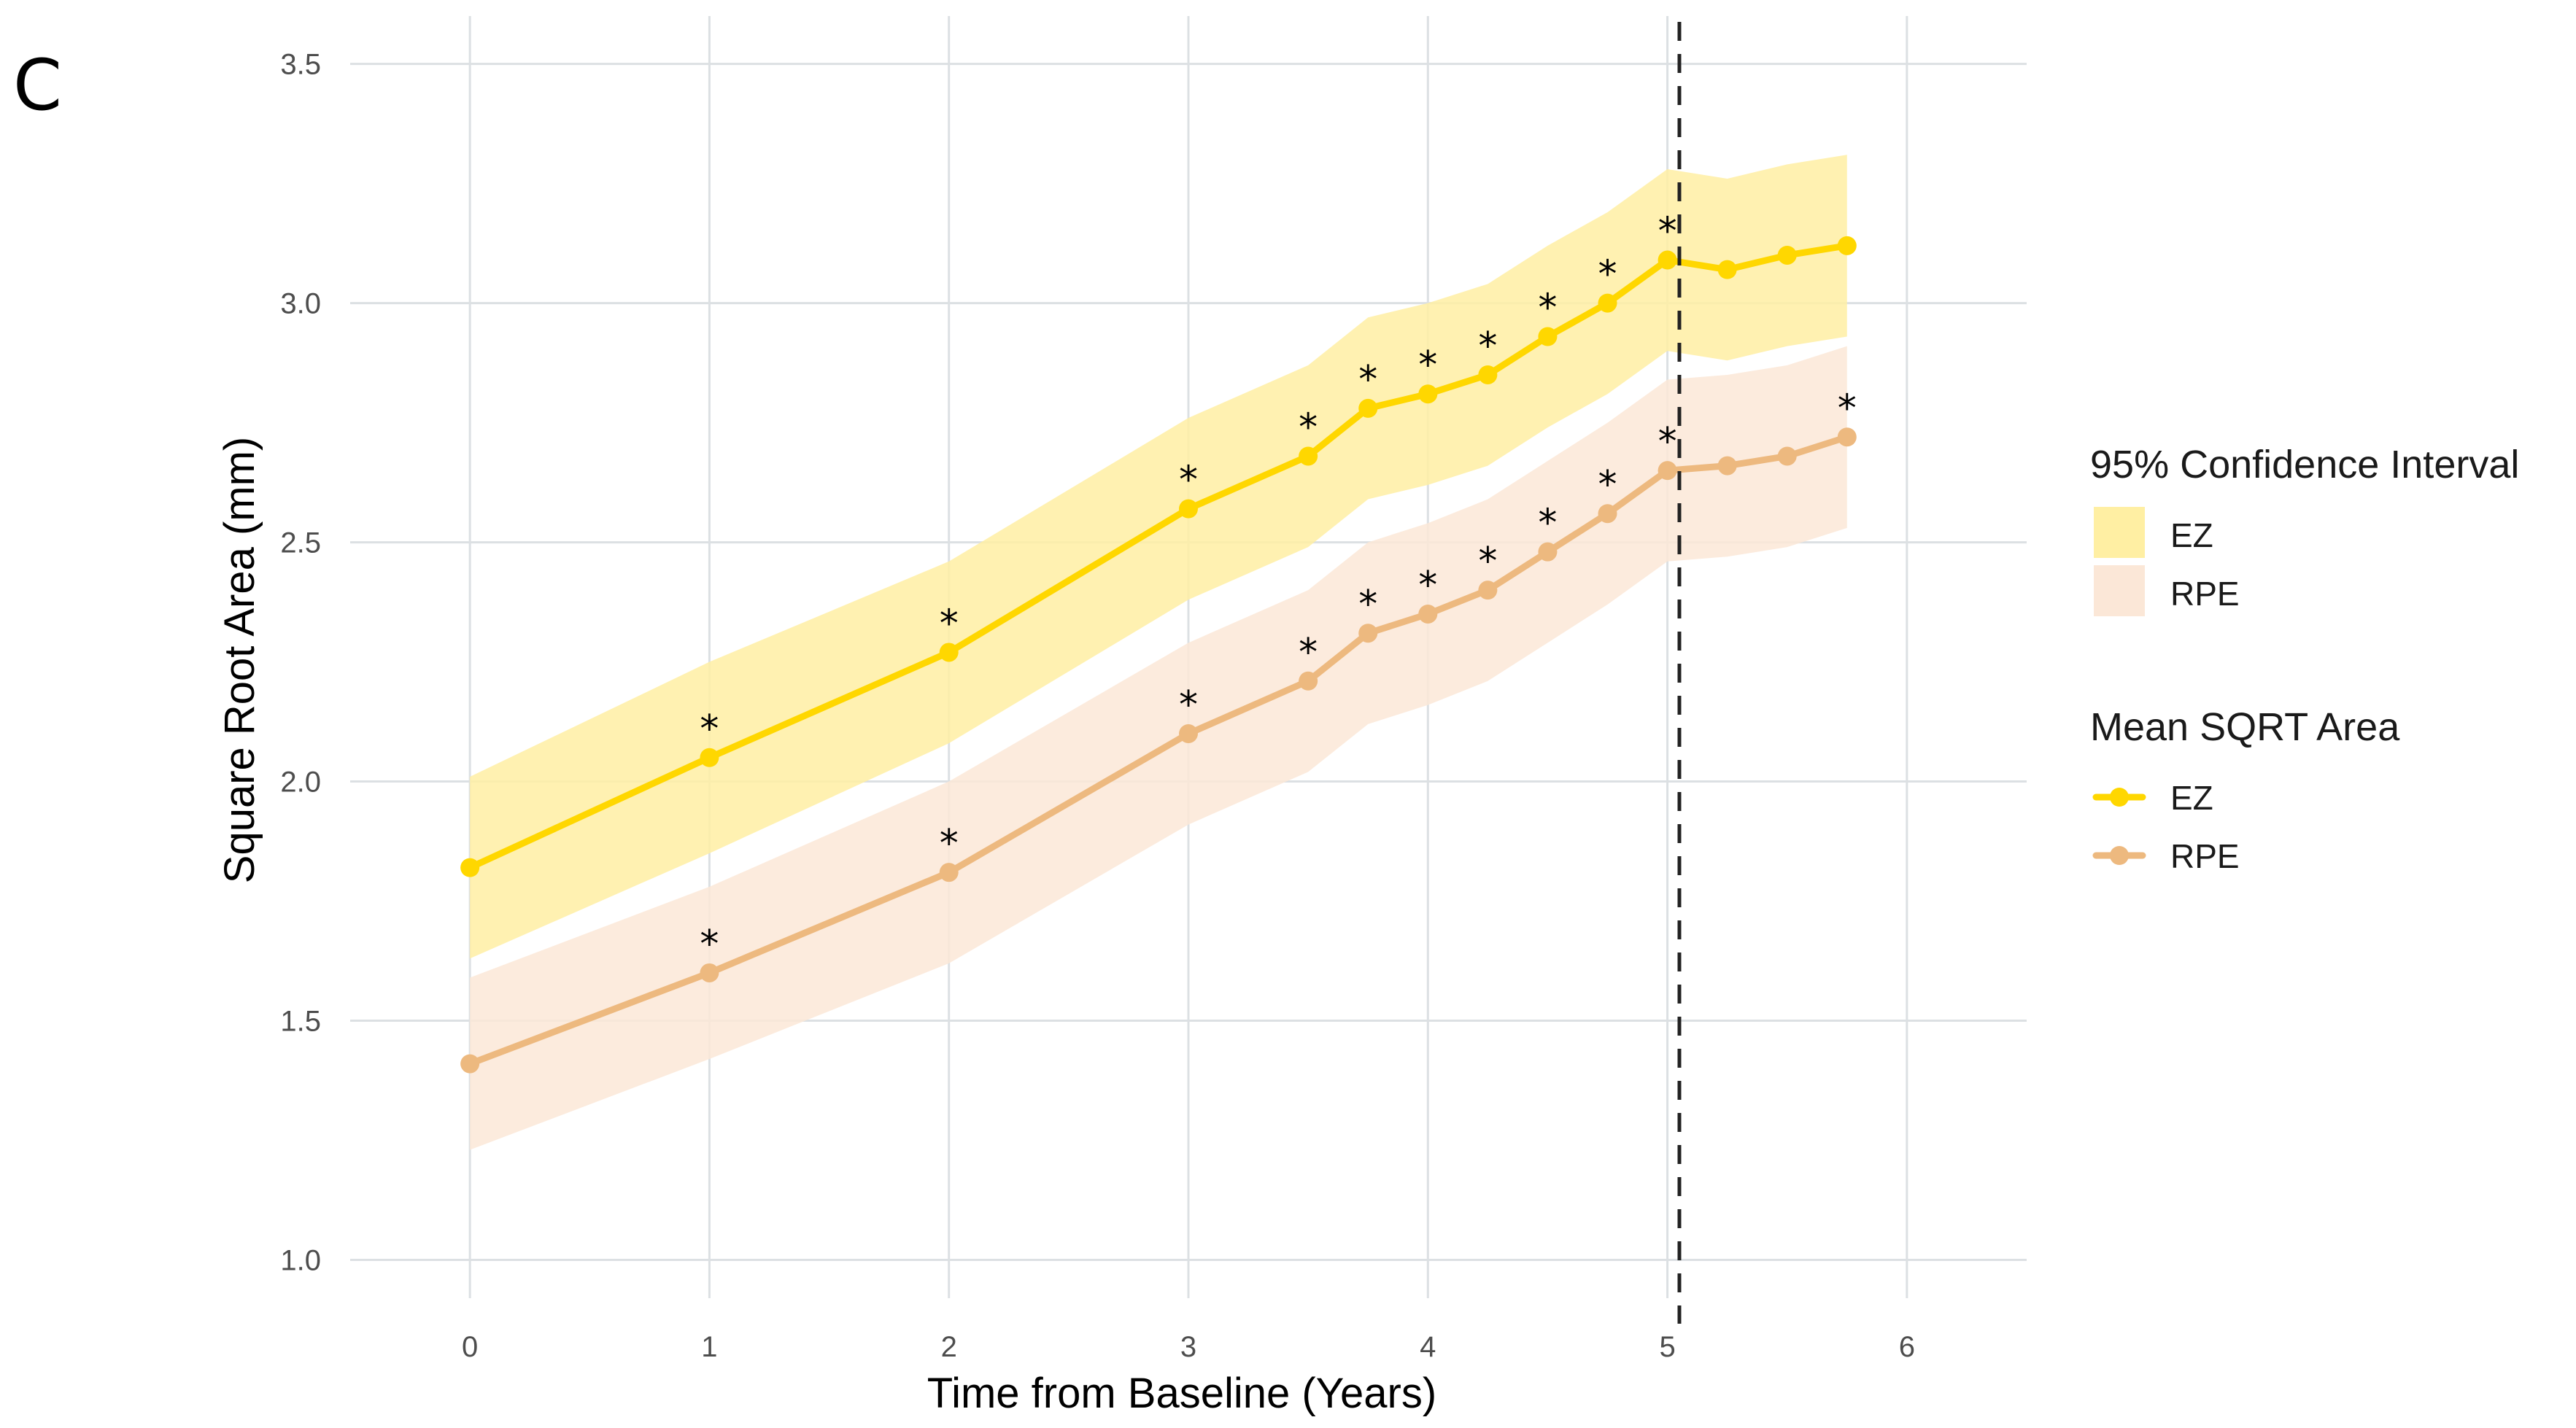  Describe the element at coordinates (300, 304) in the screenshot. I see `y-tick-label: 3.0` at that location.